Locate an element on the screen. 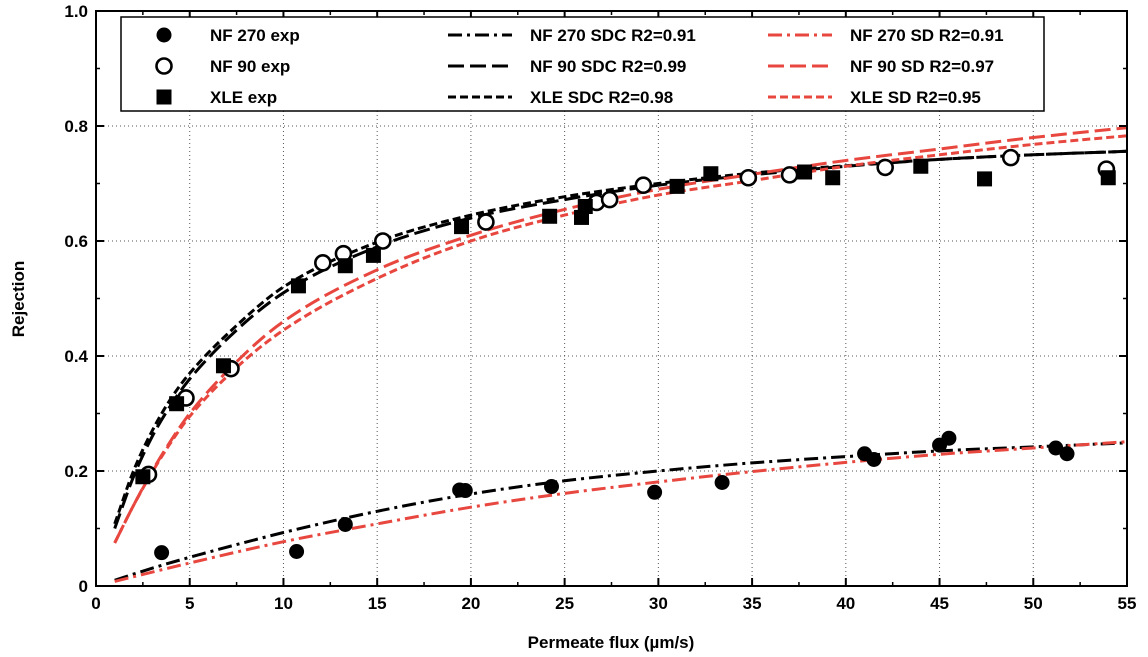 Image resolution: width=1148 pixels, height=657 pixels. legend-box is located at coordinates (582, 64).